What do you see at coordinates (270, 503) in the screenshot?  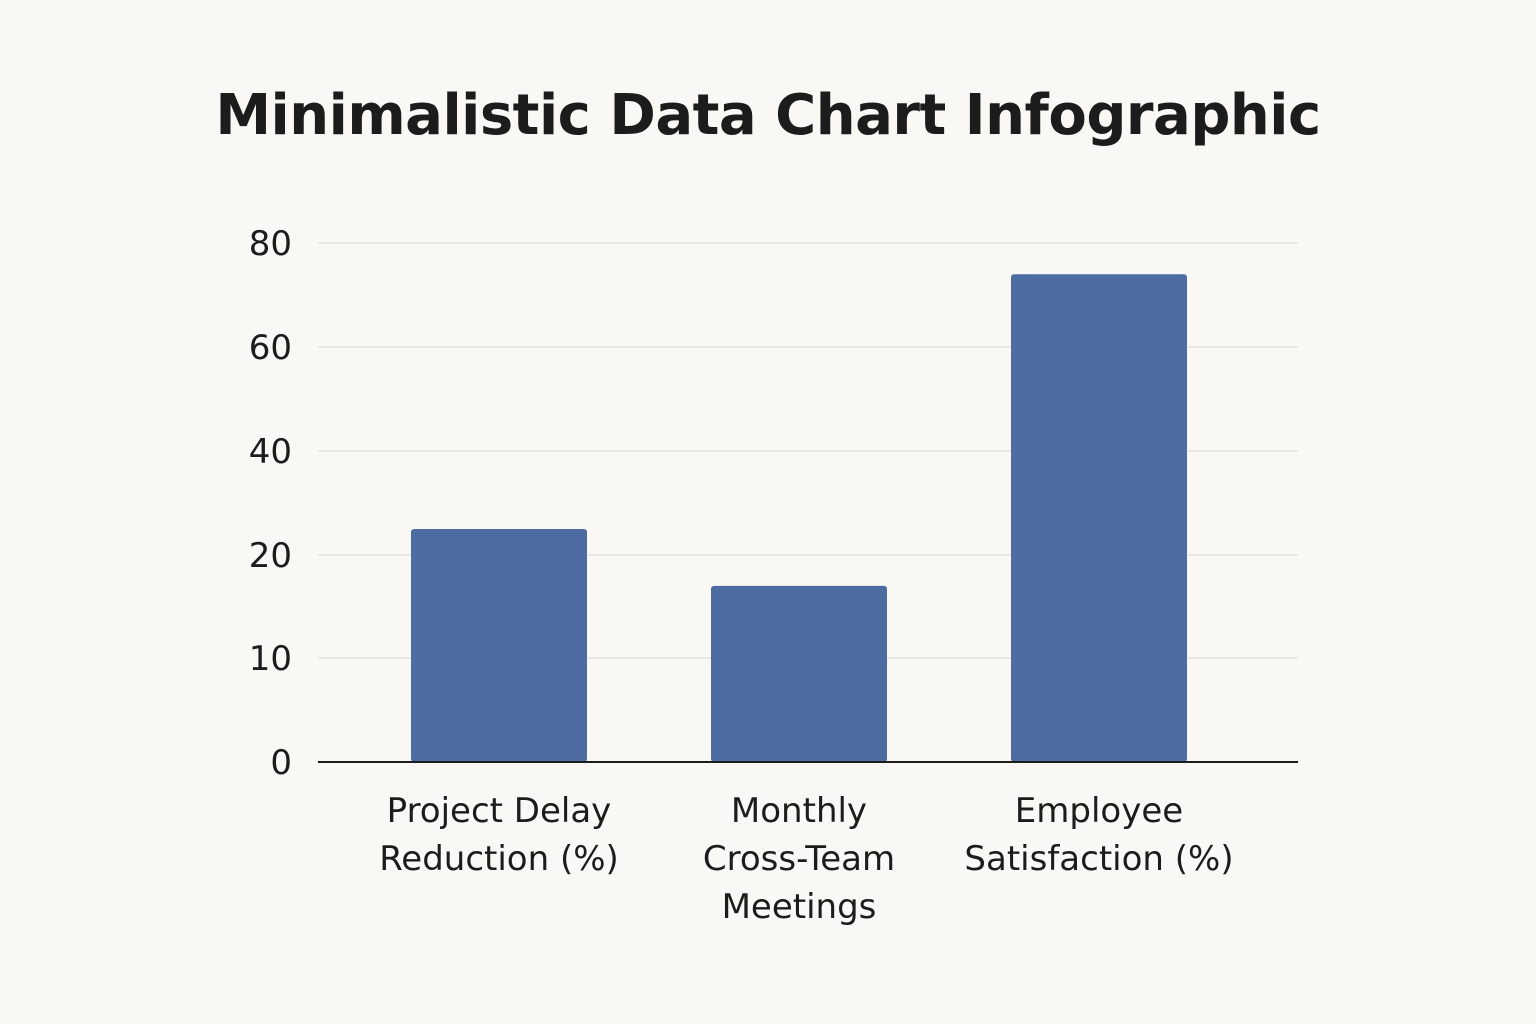 I see `y-axis-ticks: 0 10 20 40 60 80` at bounding box center [270, 503].